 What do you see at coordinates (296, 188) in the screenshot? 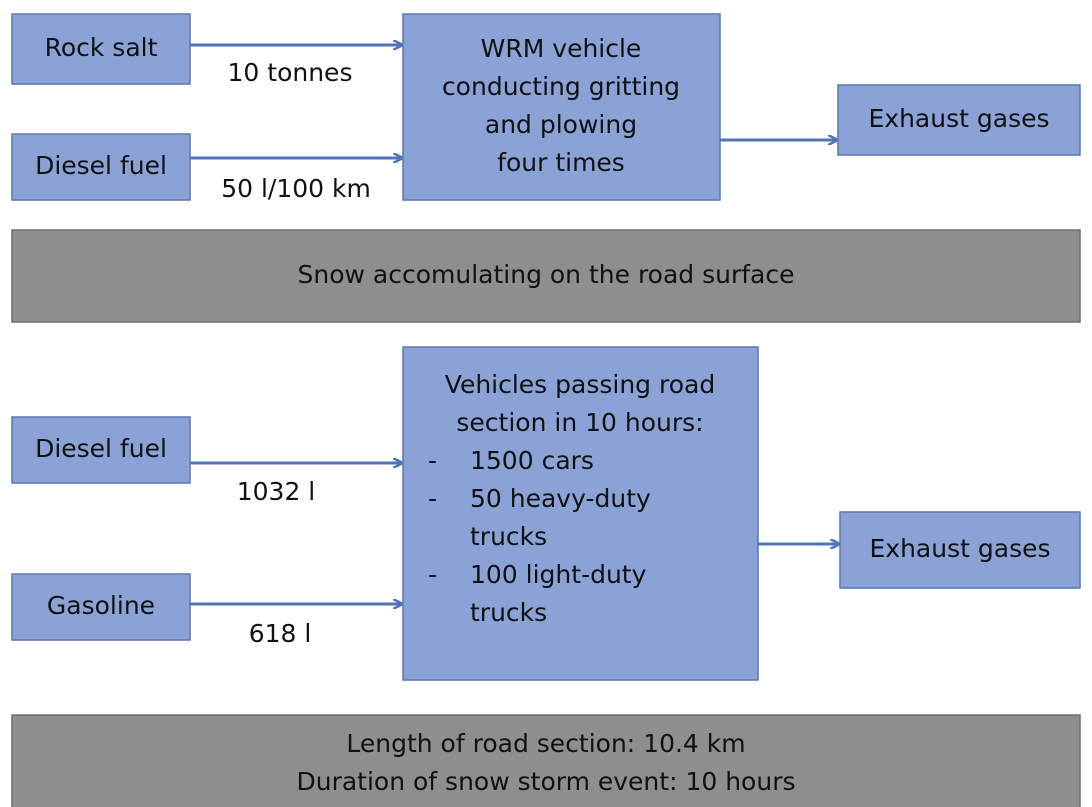
I see `edge-label: 50 l/100 km` at bounding box center [296, 188].